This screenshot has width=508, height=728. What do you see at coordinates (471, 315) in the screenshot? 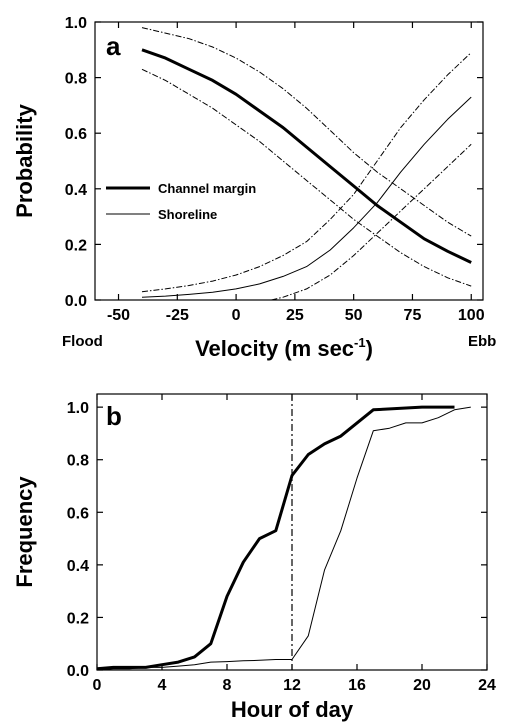
I see `x-tick-label: 100` at bounding box center [471, 315].